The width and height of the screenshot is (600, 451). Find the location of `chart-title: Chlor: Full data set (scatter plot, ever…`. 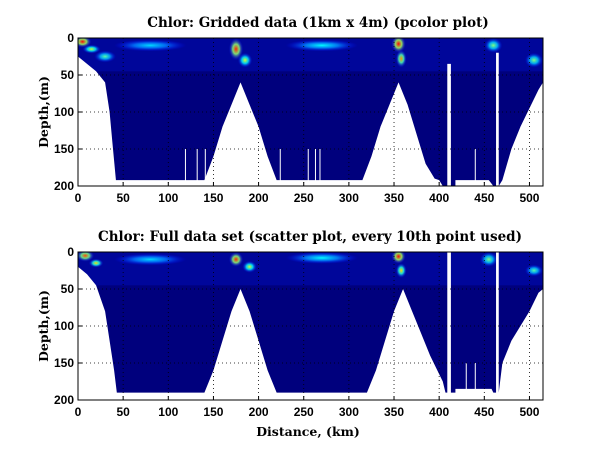

chart-title: Chlor: Full data set (scatter plot, ever… is located at coordinates (310, 237).